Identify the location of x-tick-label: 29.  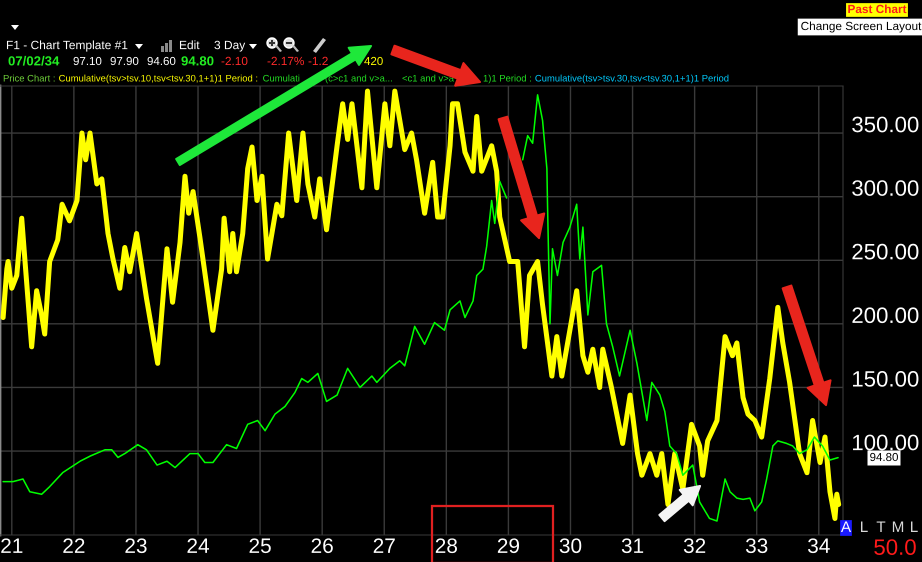
(509, 546).